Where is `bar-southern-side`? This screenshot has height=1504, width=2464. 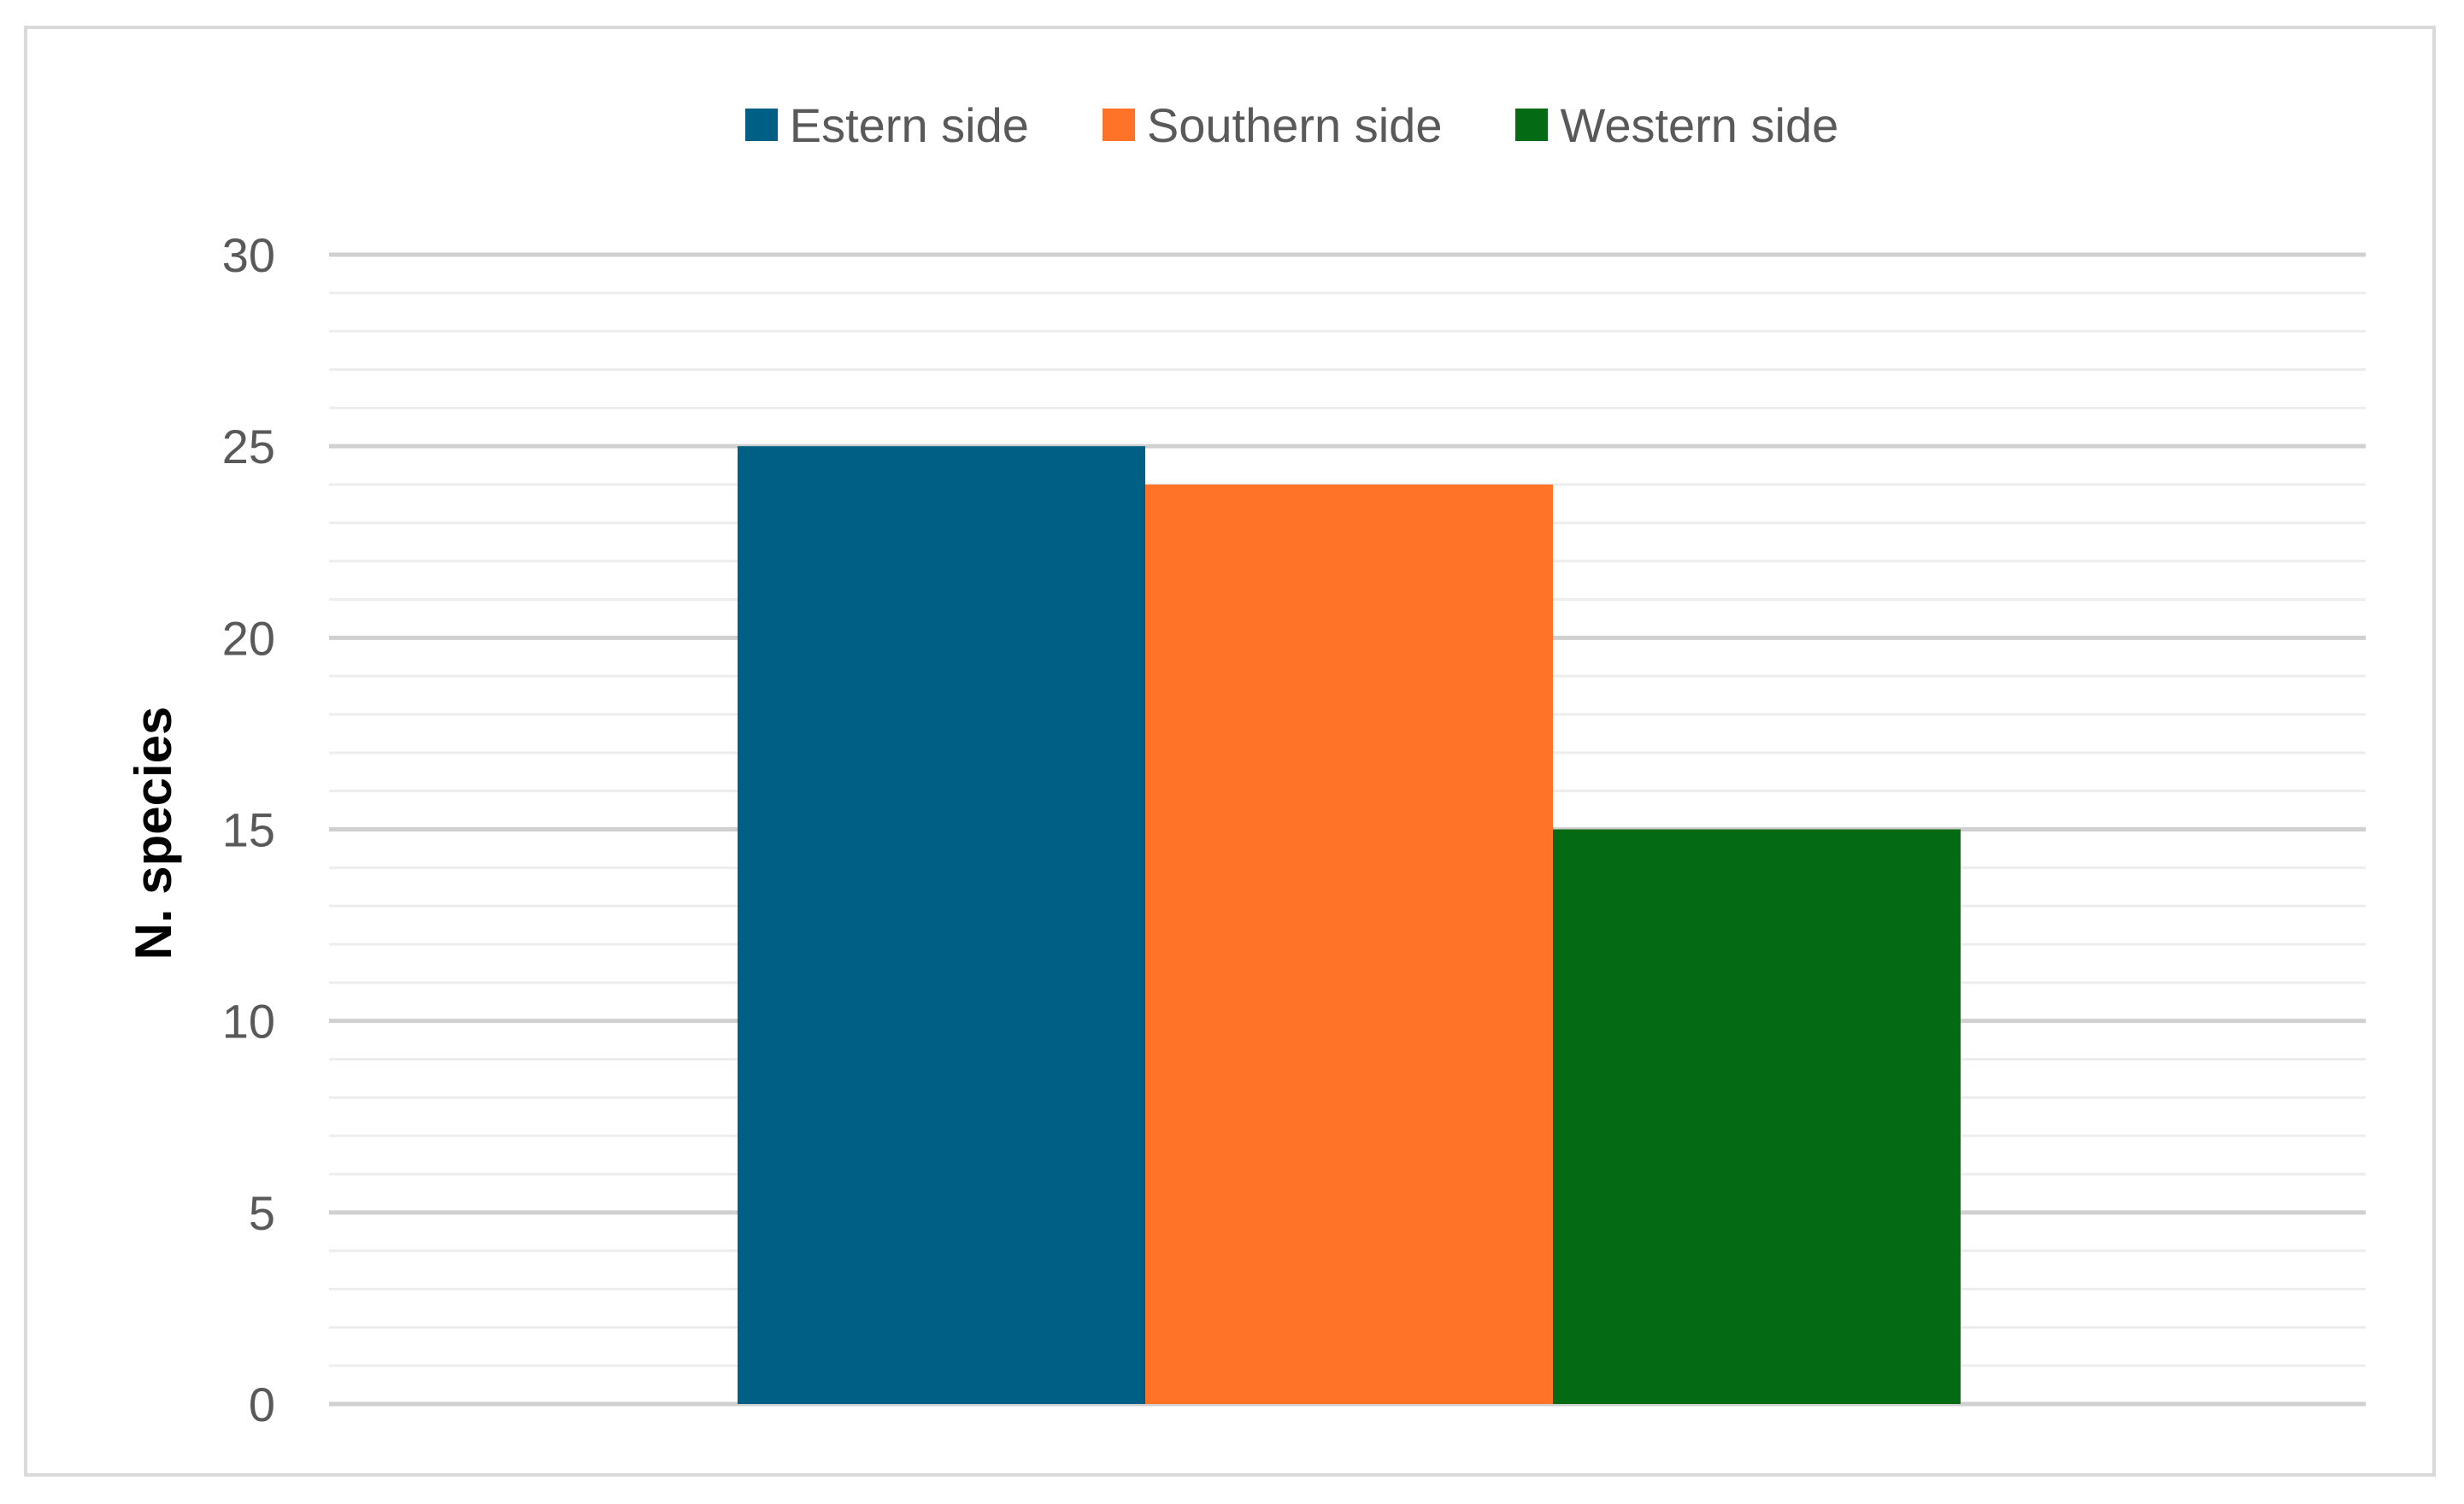
bar-southern-side is located at coordinates (1349, 944).